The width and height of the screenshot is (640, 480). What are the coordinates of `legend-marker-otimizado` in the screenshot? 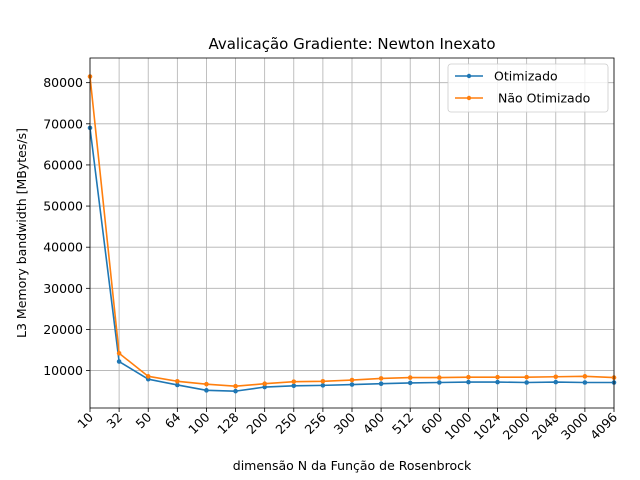 It's located at (469, 76).